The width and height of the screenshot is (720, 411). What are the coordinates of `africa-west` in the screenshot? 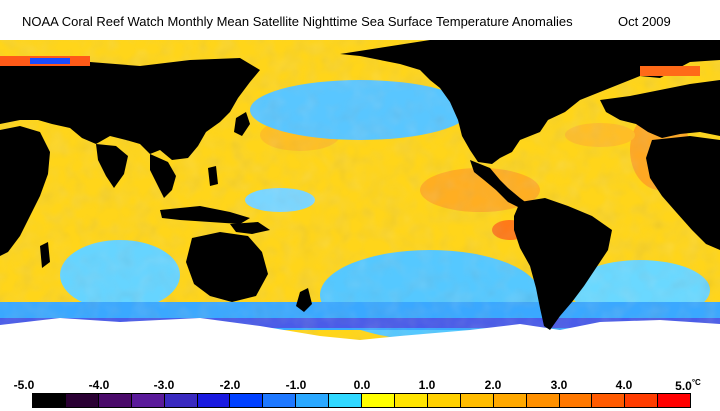 It's located at (25, 191).